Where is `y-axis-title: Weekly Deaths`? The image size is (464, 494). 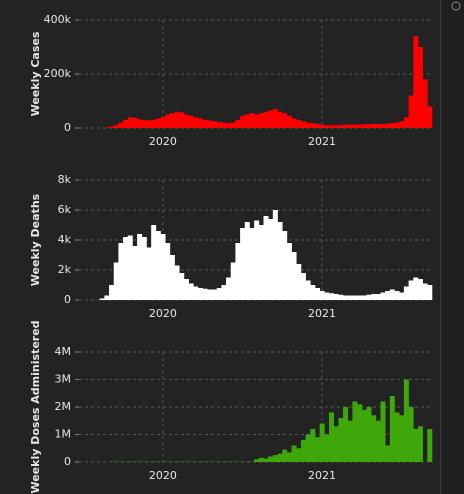 y-axis-title: Weekly Deaths is located at coordinates (35, 239).